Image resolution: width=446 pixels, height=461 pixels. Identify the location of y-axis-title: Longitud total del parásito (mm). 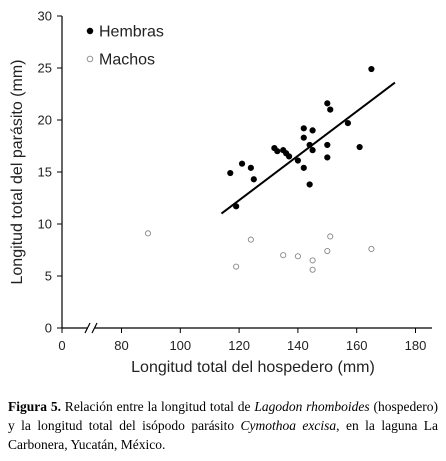
(17, 172).